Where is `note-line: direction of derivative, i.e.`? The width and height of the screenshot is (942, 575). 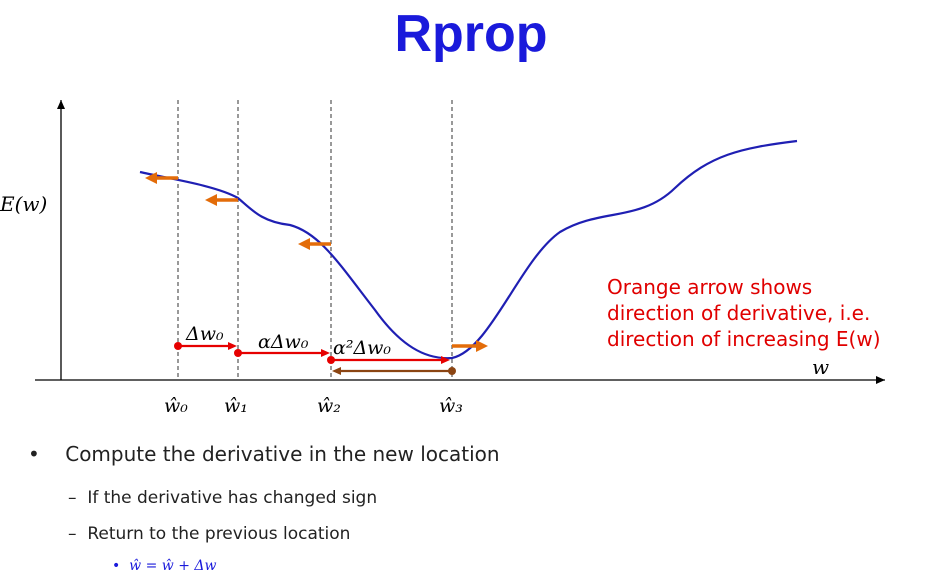 note-line: direction of derivative, i.e. is located at coordinates (739, 313).